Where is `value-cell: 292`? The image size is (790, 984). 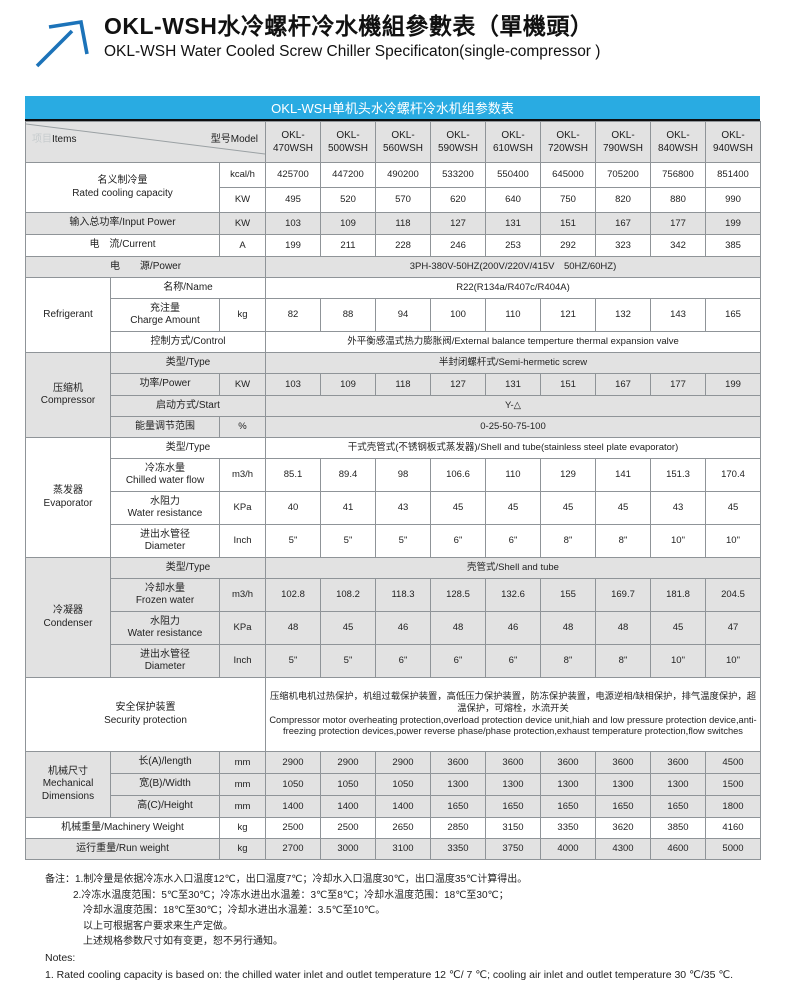 value-cell: 292 is located at coordinates (568, 245).